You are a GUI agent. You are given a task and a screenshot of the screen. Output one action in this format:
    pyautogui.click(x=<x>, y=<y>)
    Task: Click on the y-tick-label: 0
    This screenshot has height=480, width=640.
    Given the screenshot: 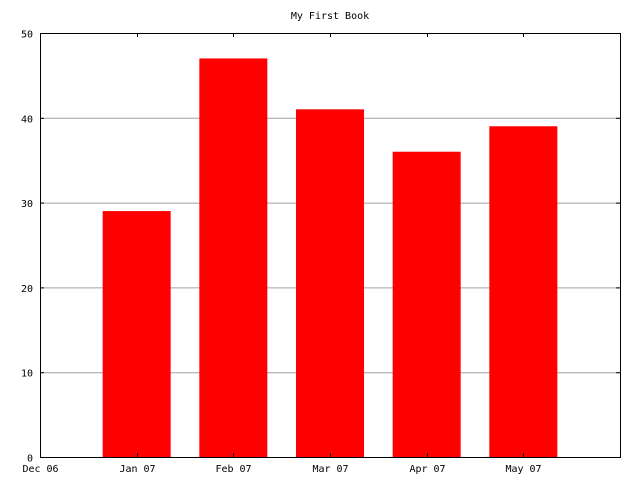 What is the action you would take?
    pyautogui.click(x=30, y=459)
    